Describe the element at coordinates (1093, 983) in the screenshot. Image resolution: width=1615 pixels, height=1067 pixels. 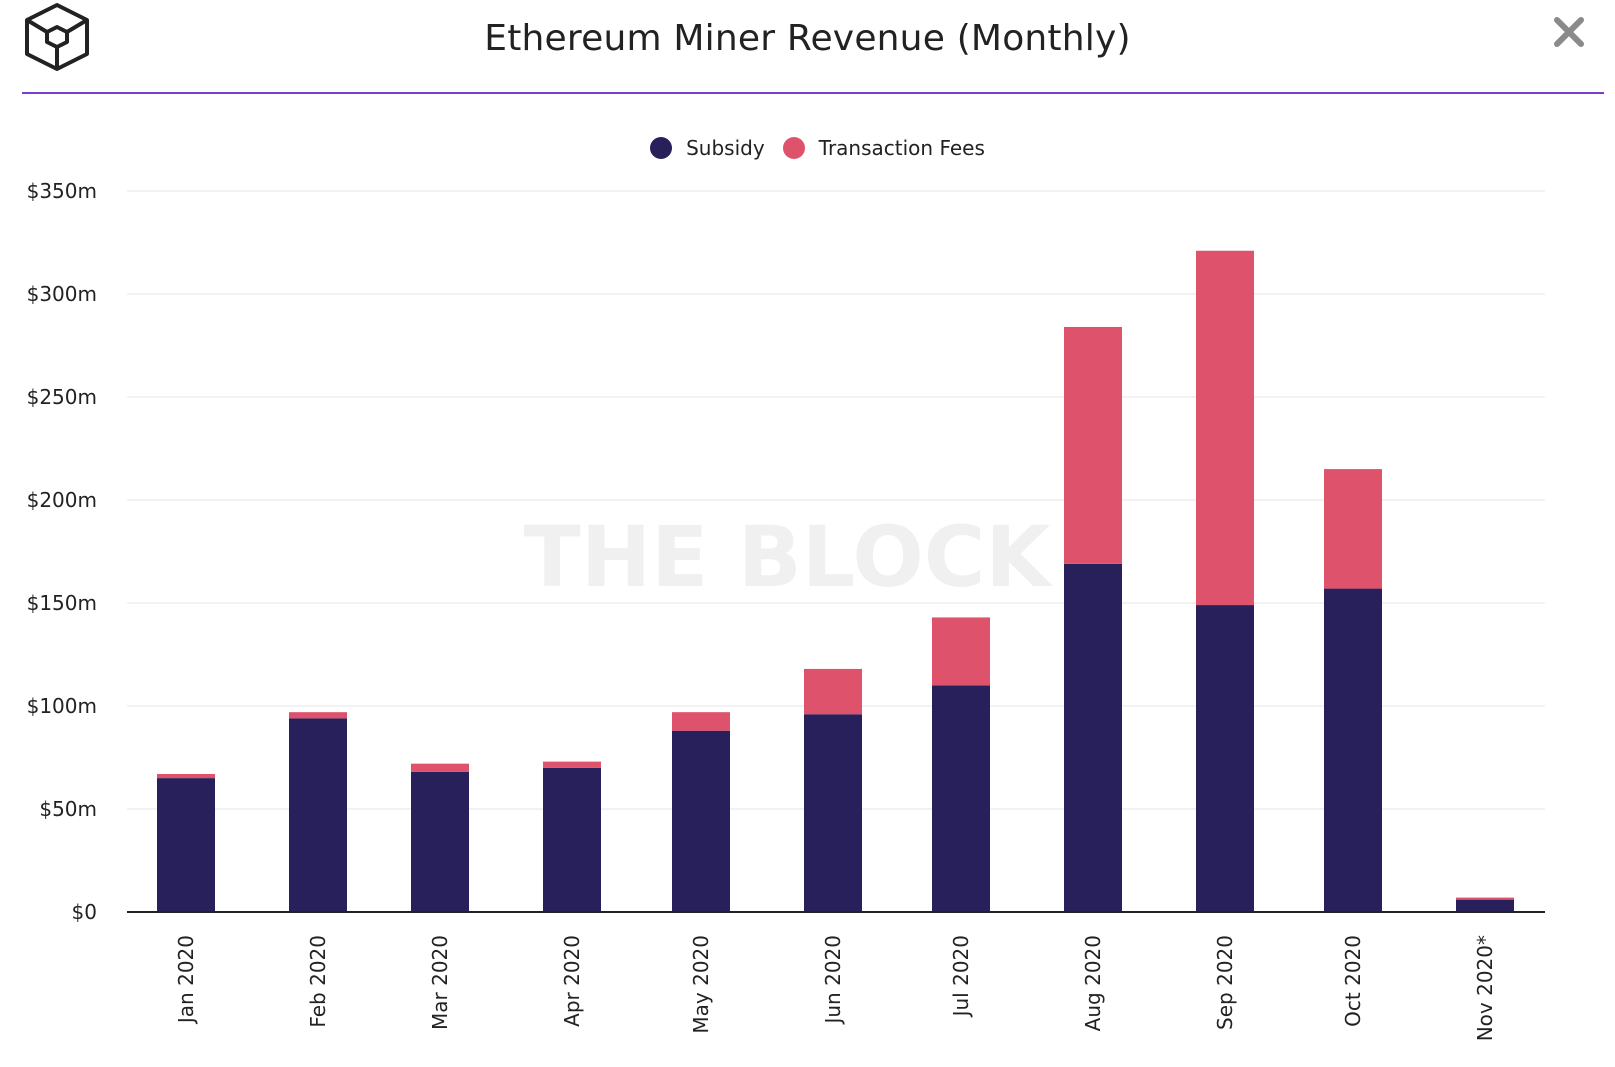
I see `x-tick-label: Aug 2020` at that location.